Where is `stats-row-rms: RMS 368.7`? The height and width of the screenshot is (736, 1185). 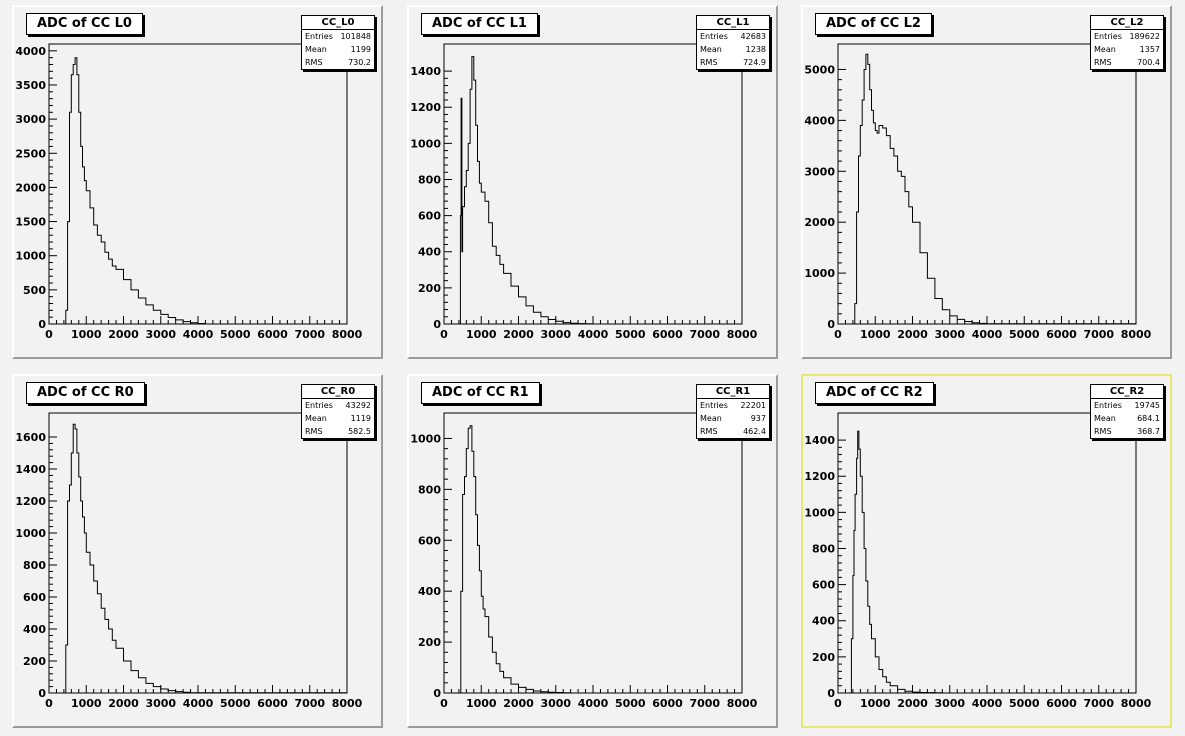 stats-row-rms: RMS 368.7 is located at coordinates (1127, 431).